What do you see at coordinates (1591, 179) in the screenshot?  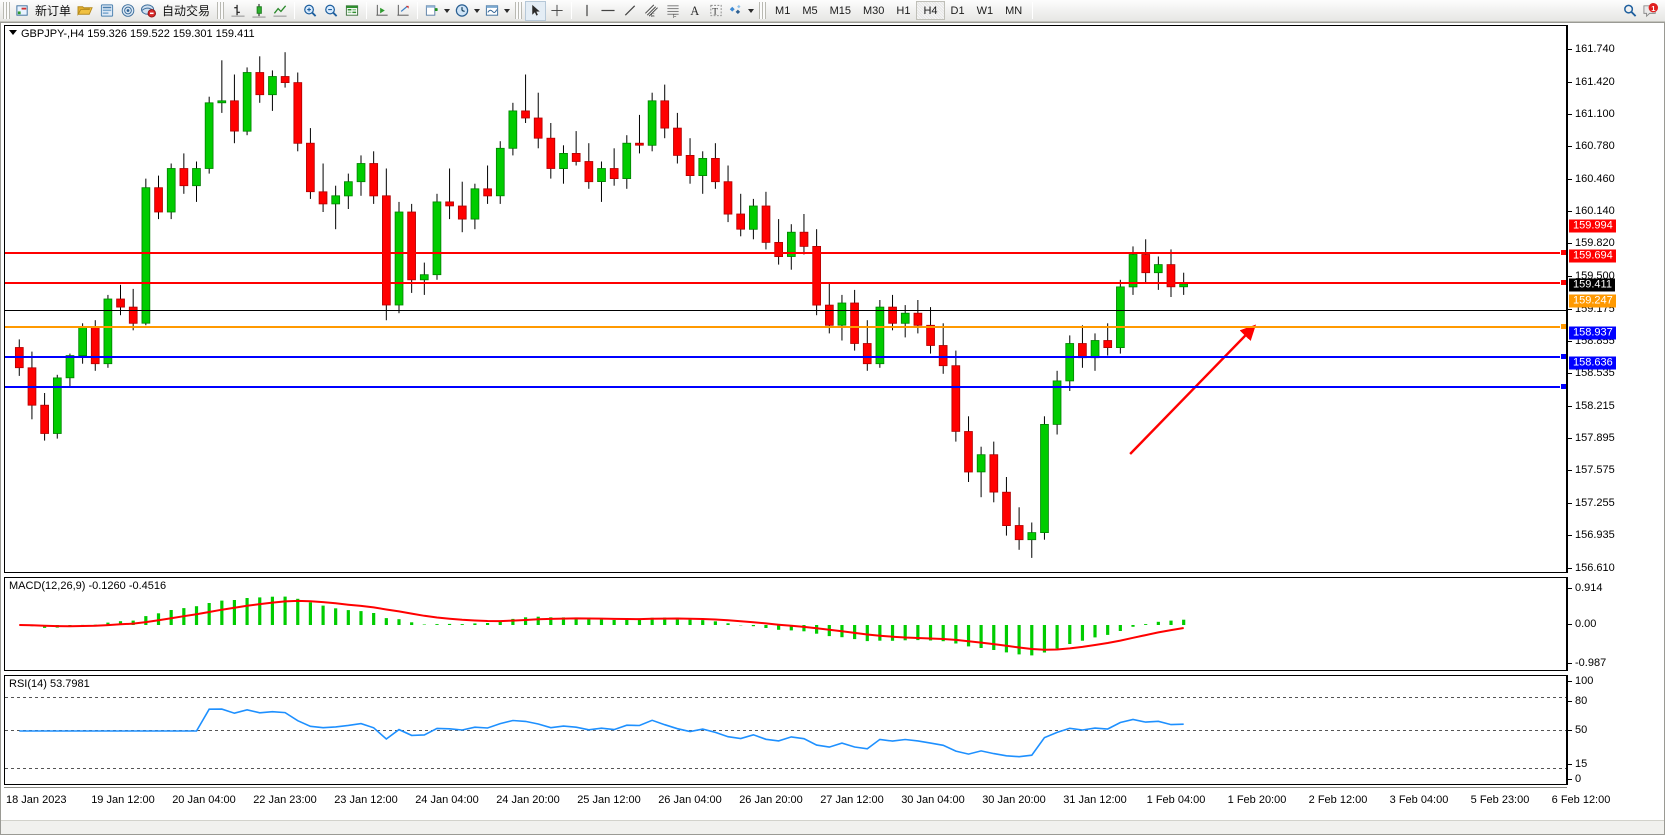 I see `price-tick: 160.460` at bounding box center [1591, 179].